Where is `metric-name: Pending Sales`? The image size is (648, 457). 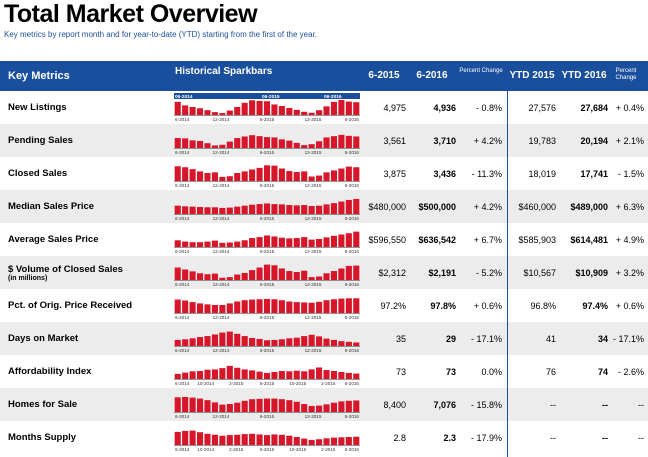
metric-name: Pending Sales is located at coordinates (40, 140).